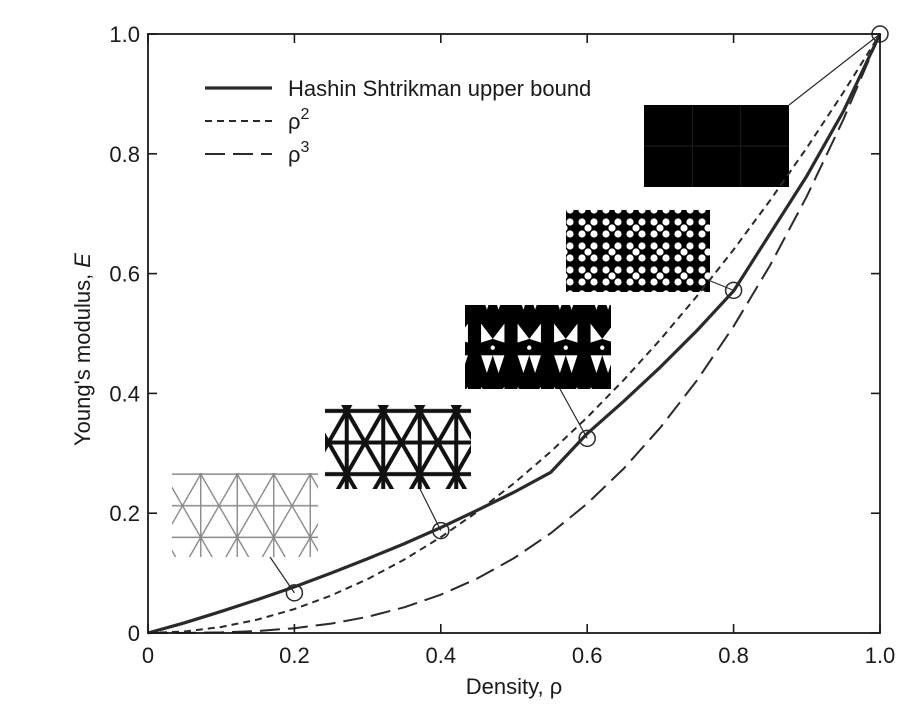  What do you see at coordinates (538, 347) in the screenshot?
I see `inset-thick-lattice` at bounding box center [538, 347].